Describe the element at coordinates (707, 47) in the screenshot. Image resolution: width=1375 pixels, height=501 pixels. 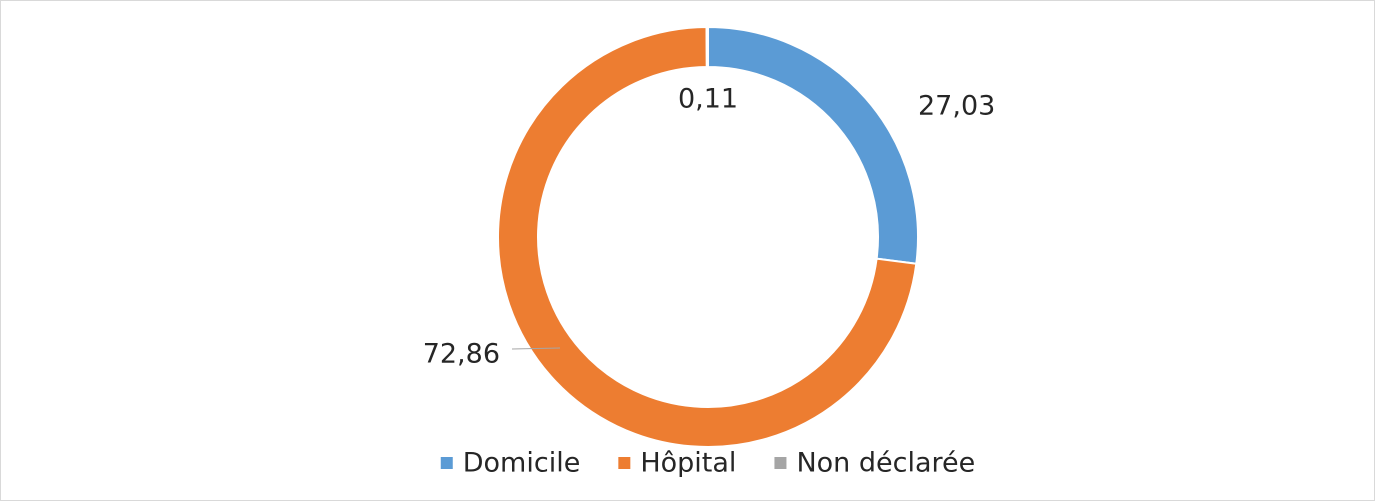
I see `donut-slice` at that location.